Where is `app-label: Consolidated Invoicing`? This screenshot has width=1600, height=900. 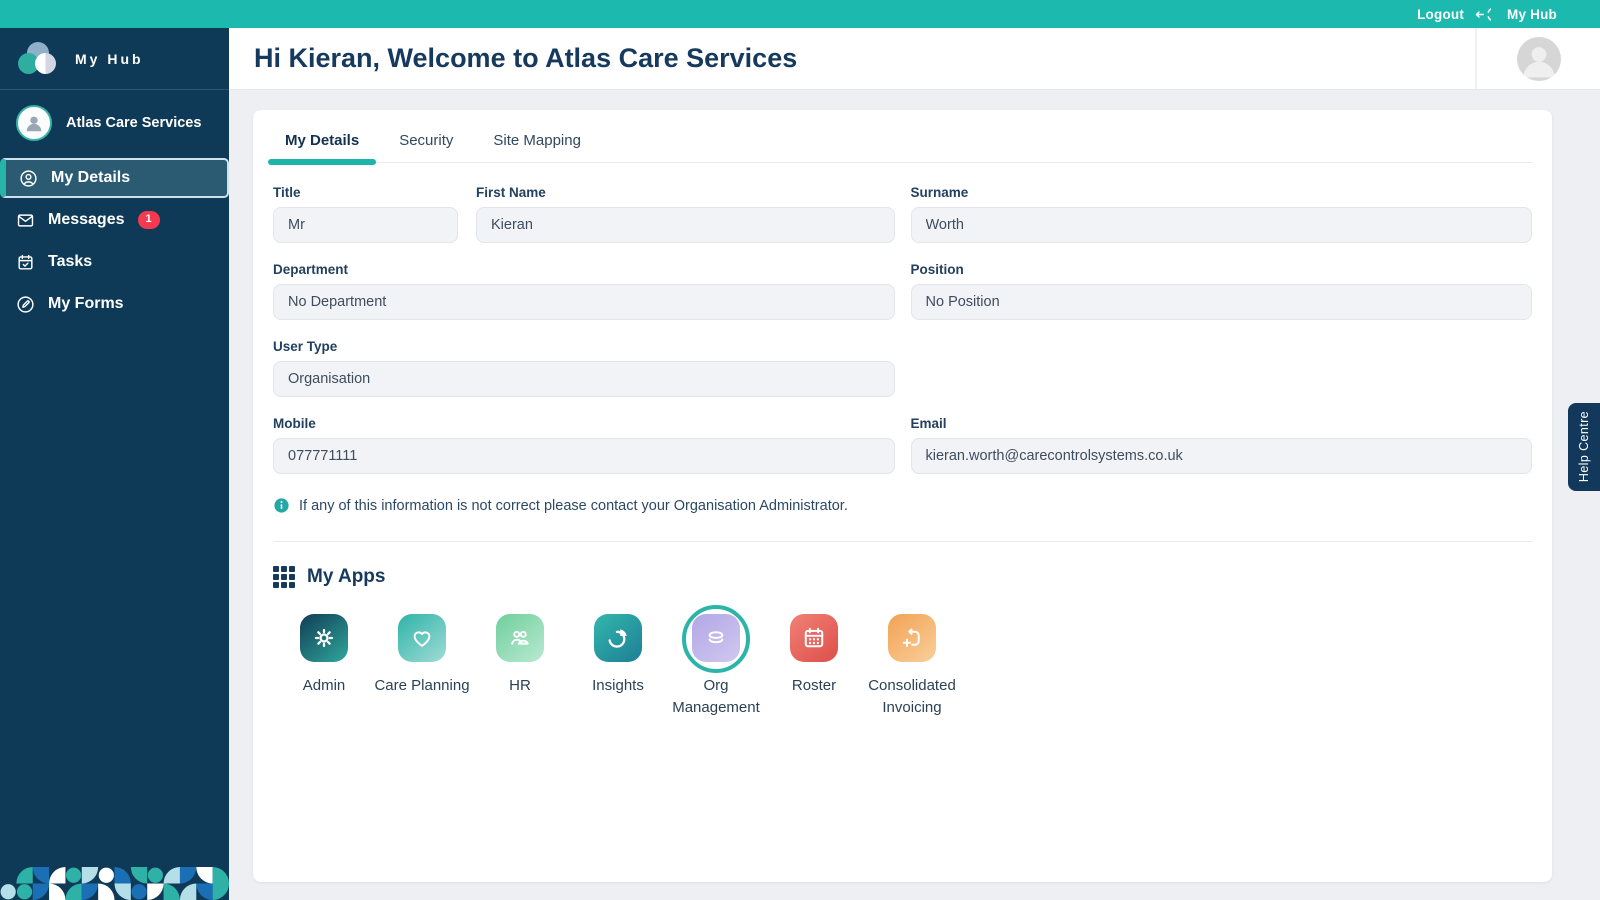 app-label: Consolidated Invoicing is located at coordinates (912, 696).